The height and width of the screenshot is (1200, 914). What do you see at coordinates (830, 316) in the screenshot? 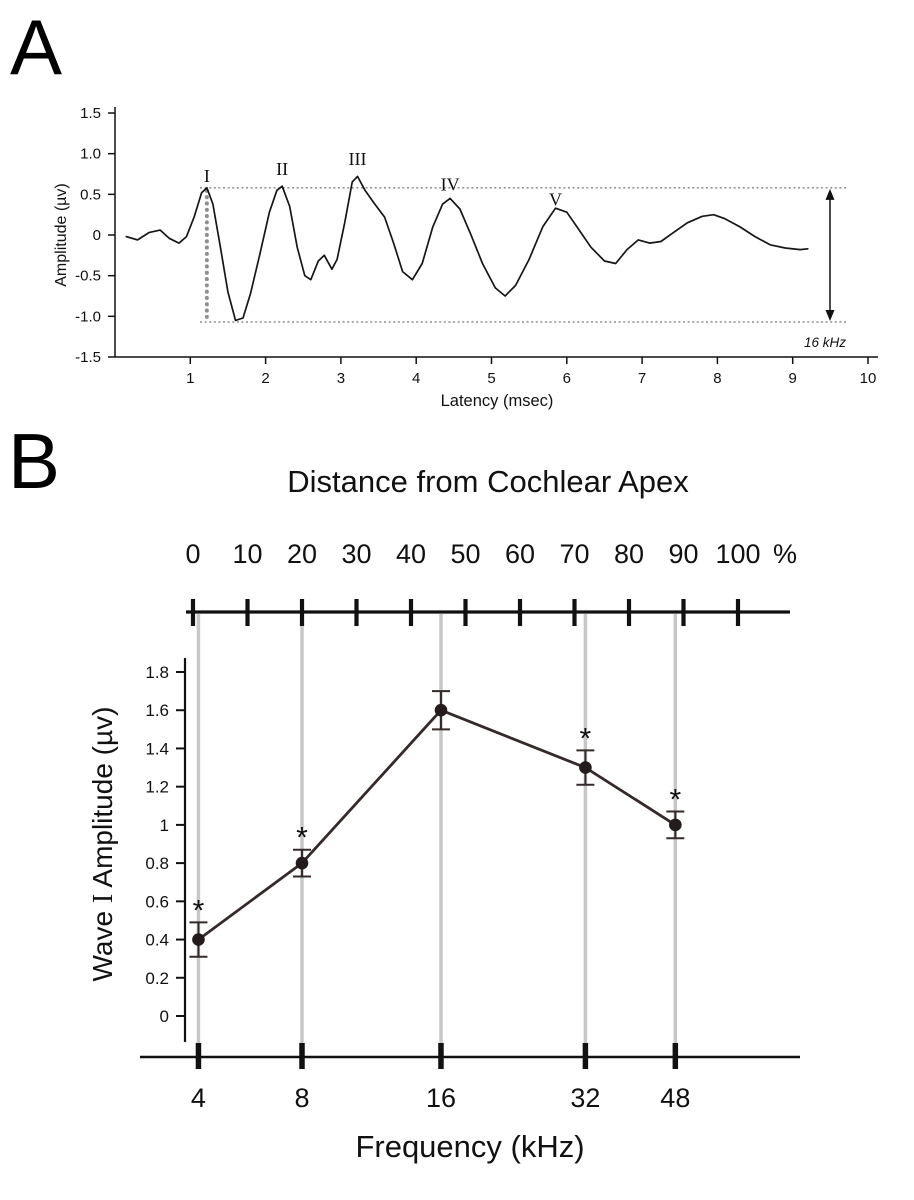
I see `arrow-head-down` at bounding box center [830, 316].